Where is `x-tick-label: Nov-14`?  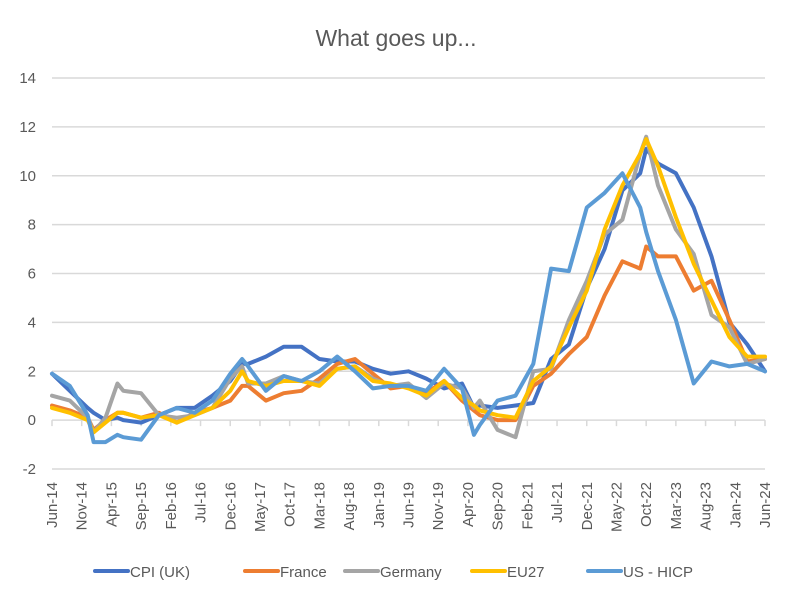
x-tick-label: Nov-14 is located at coordinates (82, 506).